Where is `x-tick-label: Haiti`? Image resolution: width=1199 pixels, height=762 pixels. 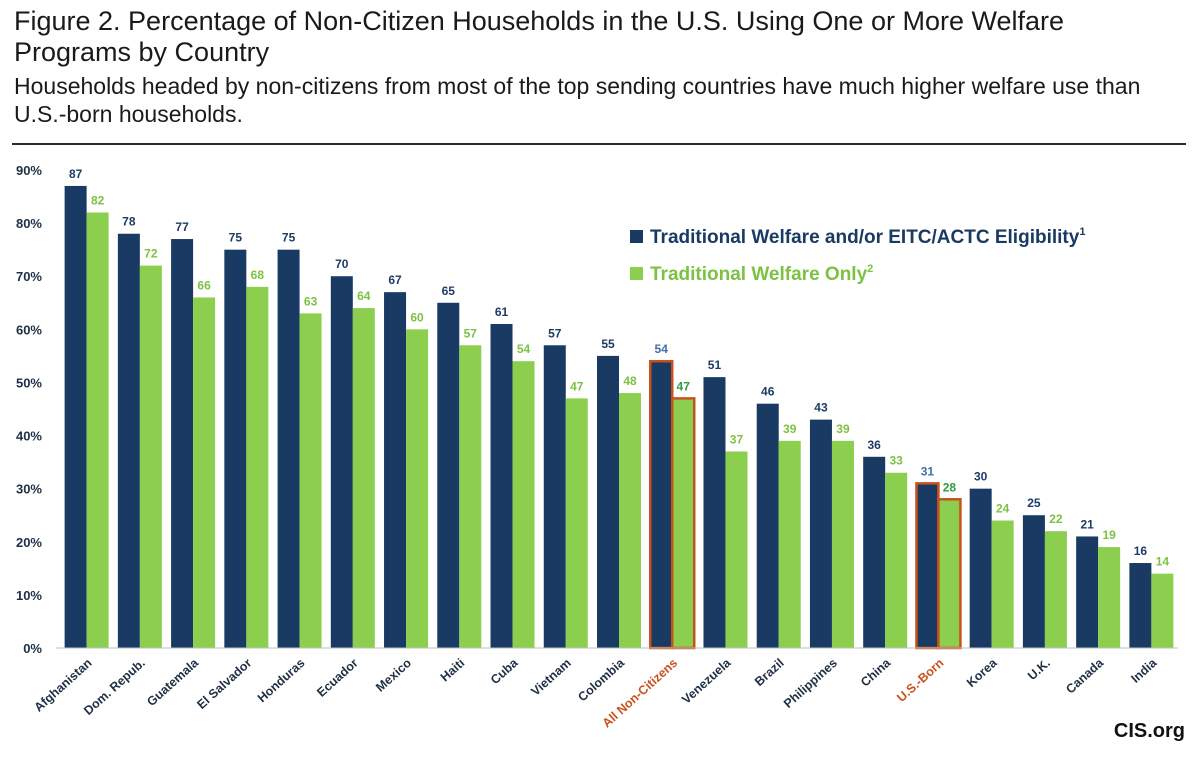 x-tick-label: Haiti is located at coordinates (453, 670).